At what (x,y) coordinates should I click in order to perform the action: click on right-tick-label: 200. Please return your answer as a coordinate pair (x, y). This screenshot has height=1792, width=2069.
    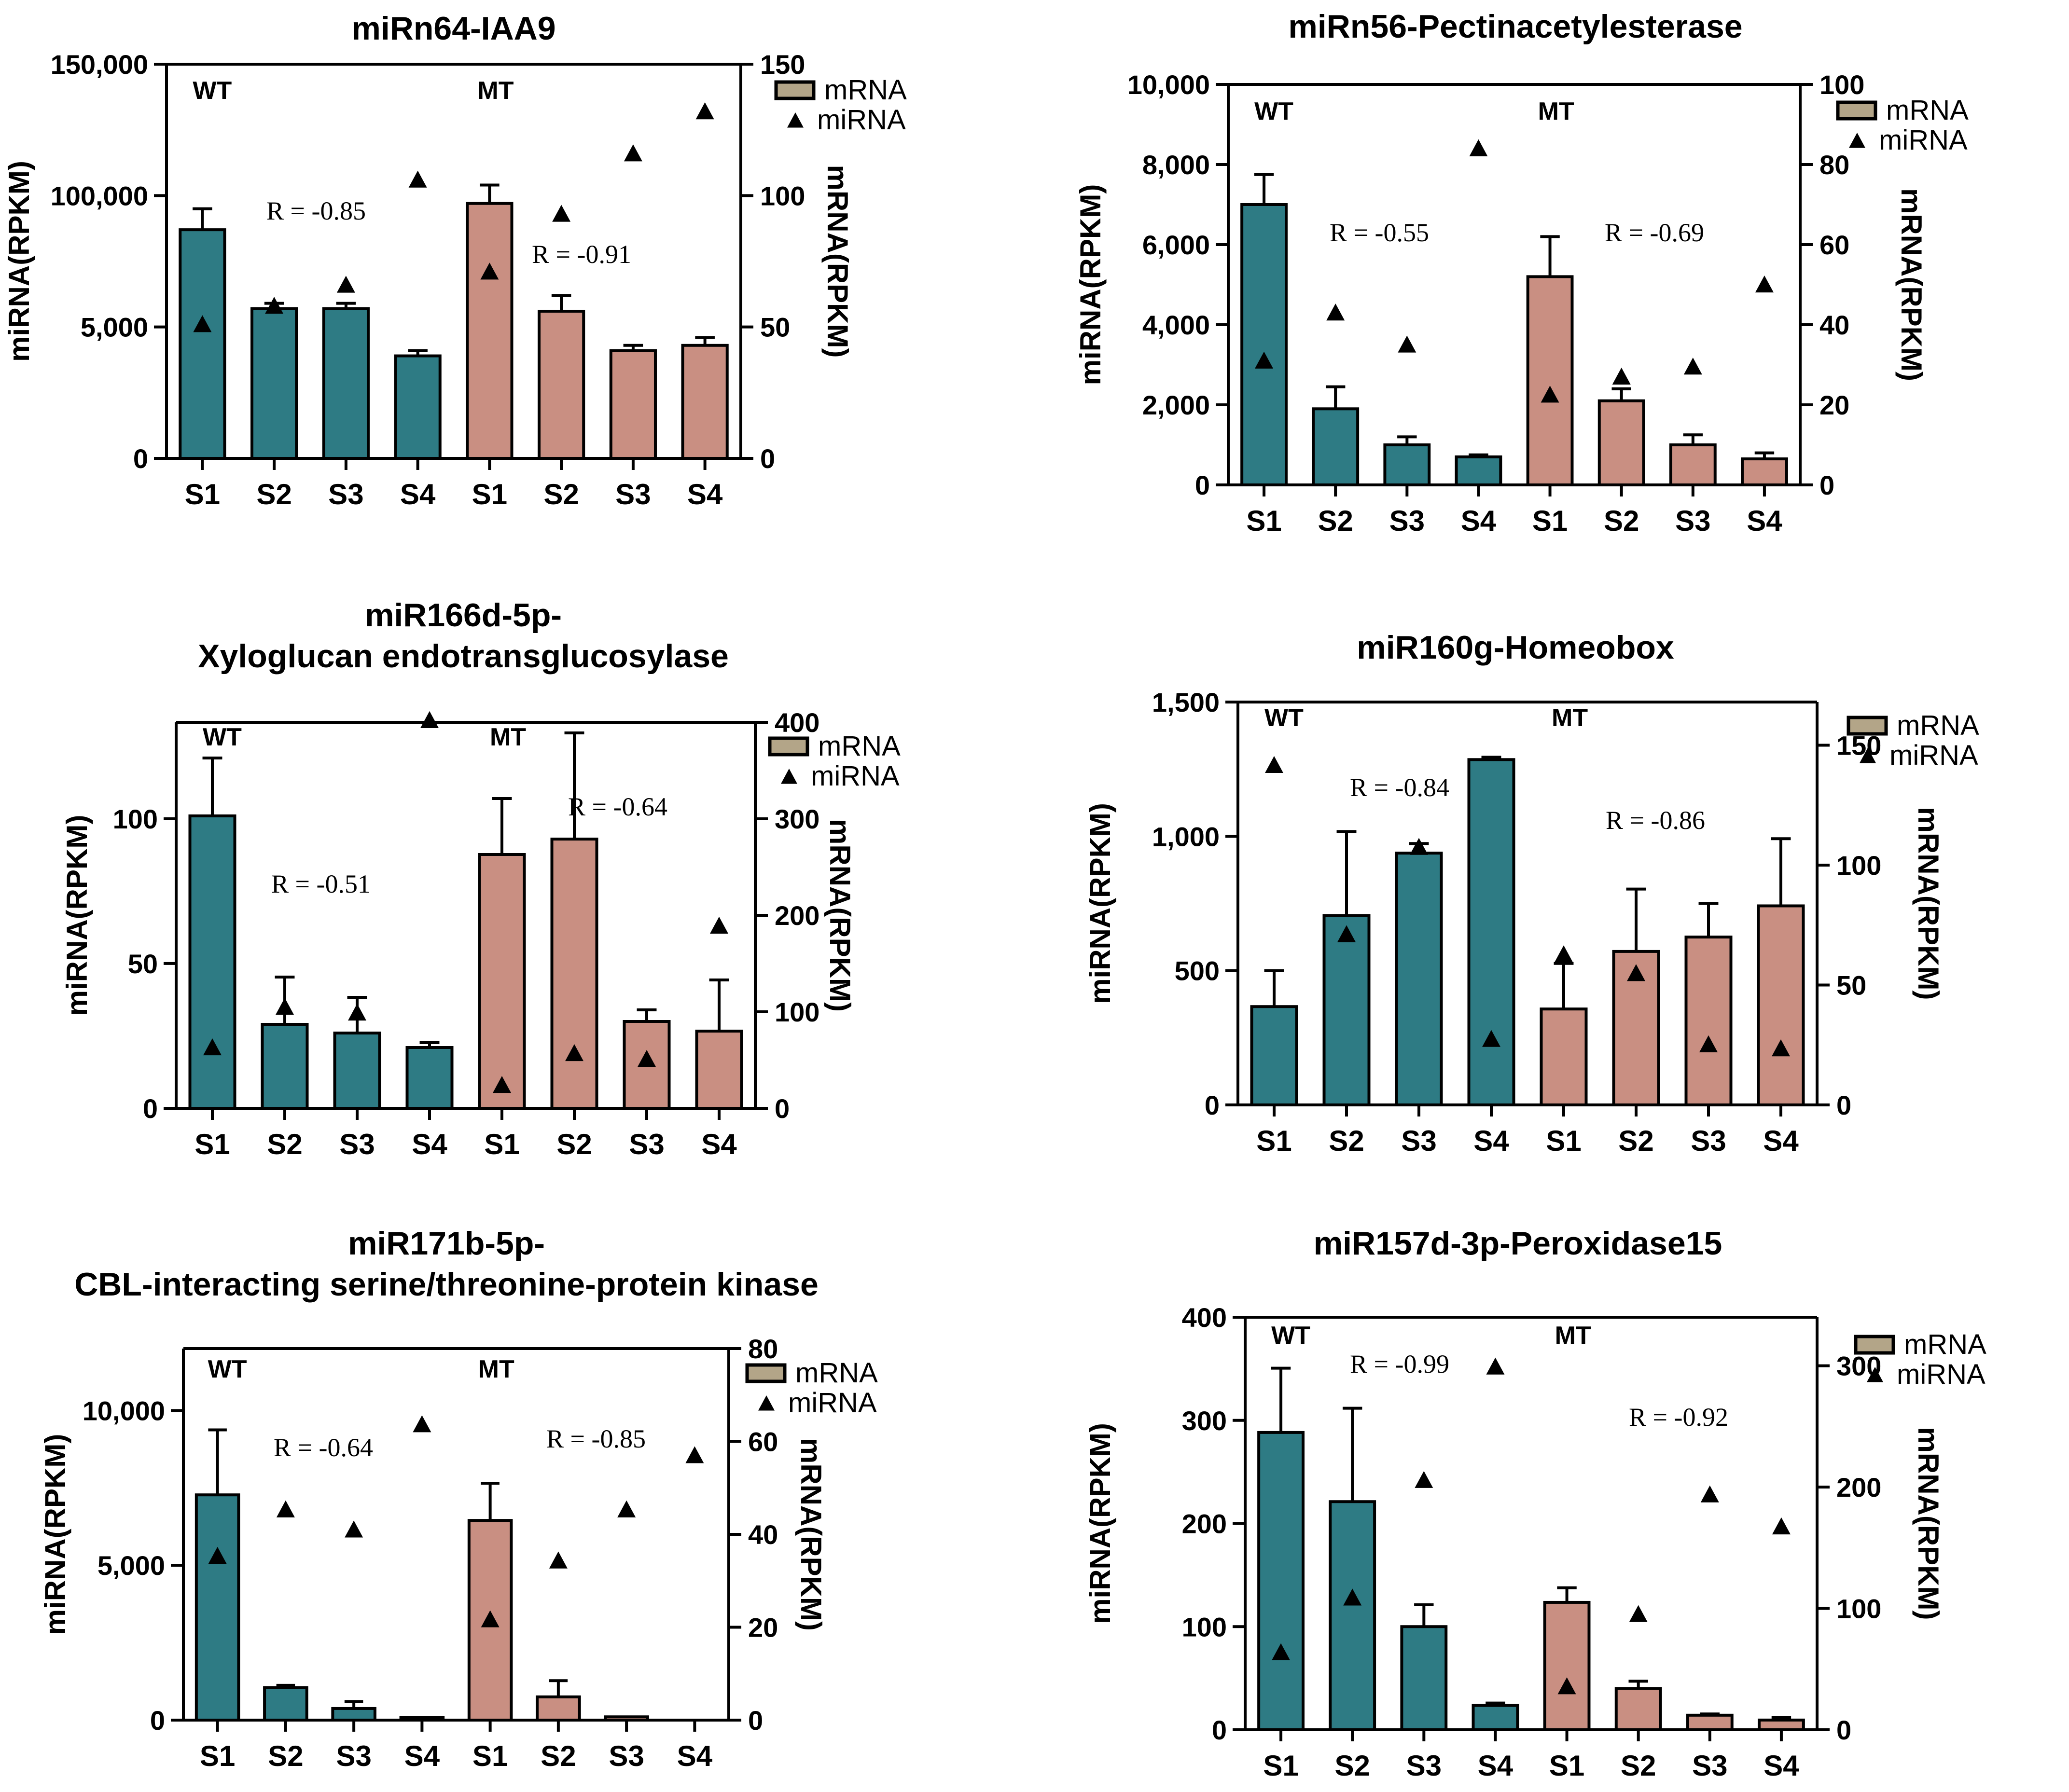
    Looking at the image, I should click on (1859, 1487).